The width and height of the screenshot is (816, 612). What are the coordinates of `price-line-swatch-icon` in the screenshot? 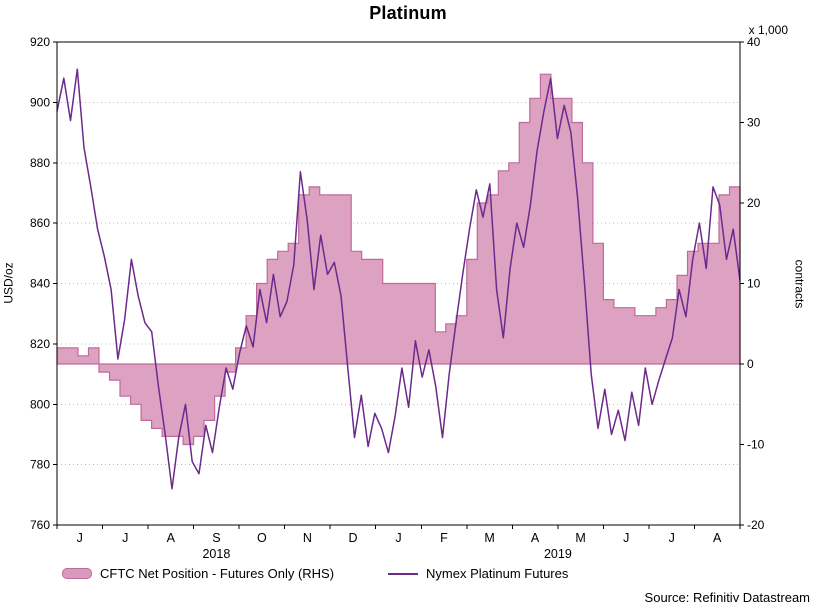 It's located at (403, 573).